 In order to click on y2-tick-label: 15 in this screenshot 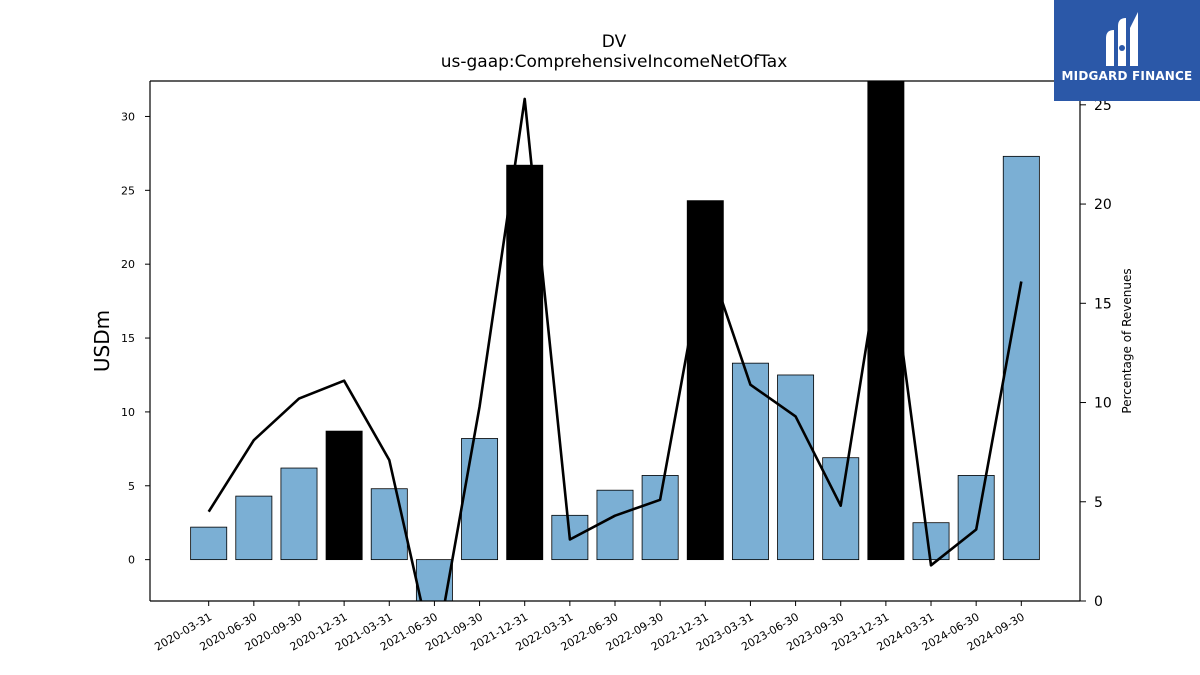, I will do `click(1103, 304)`.